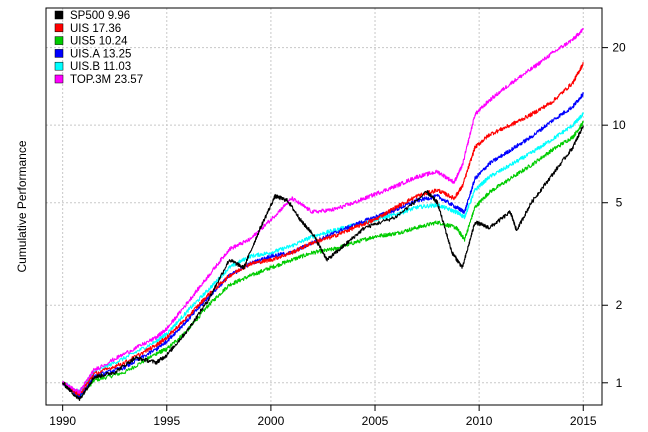 This screenshot has height=432, width=648. Describe the element at coordinates (619, 383) in the screenshot. I see `y-tick-label: 1` at that location.